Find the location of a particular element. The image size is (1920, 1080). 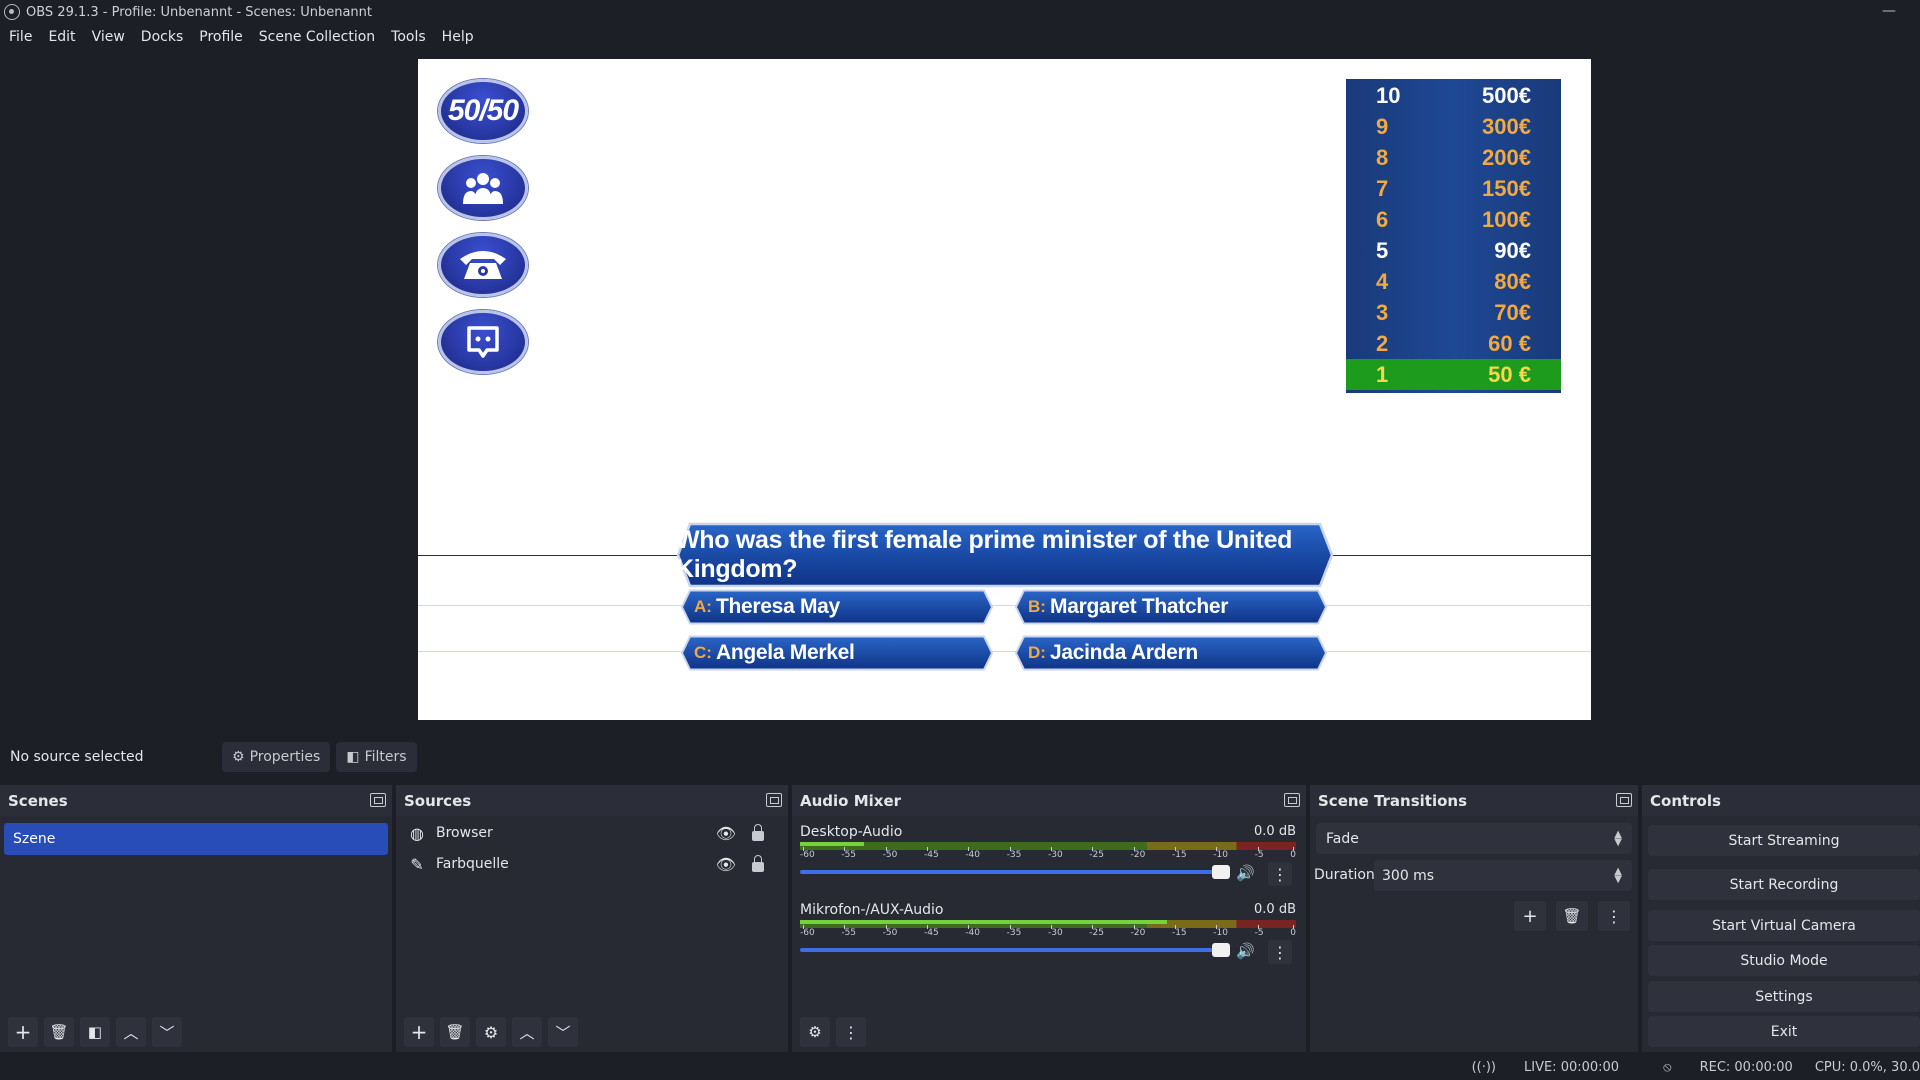

menu-scene-collection: Scene Collection is located at coordinates (317, 37).